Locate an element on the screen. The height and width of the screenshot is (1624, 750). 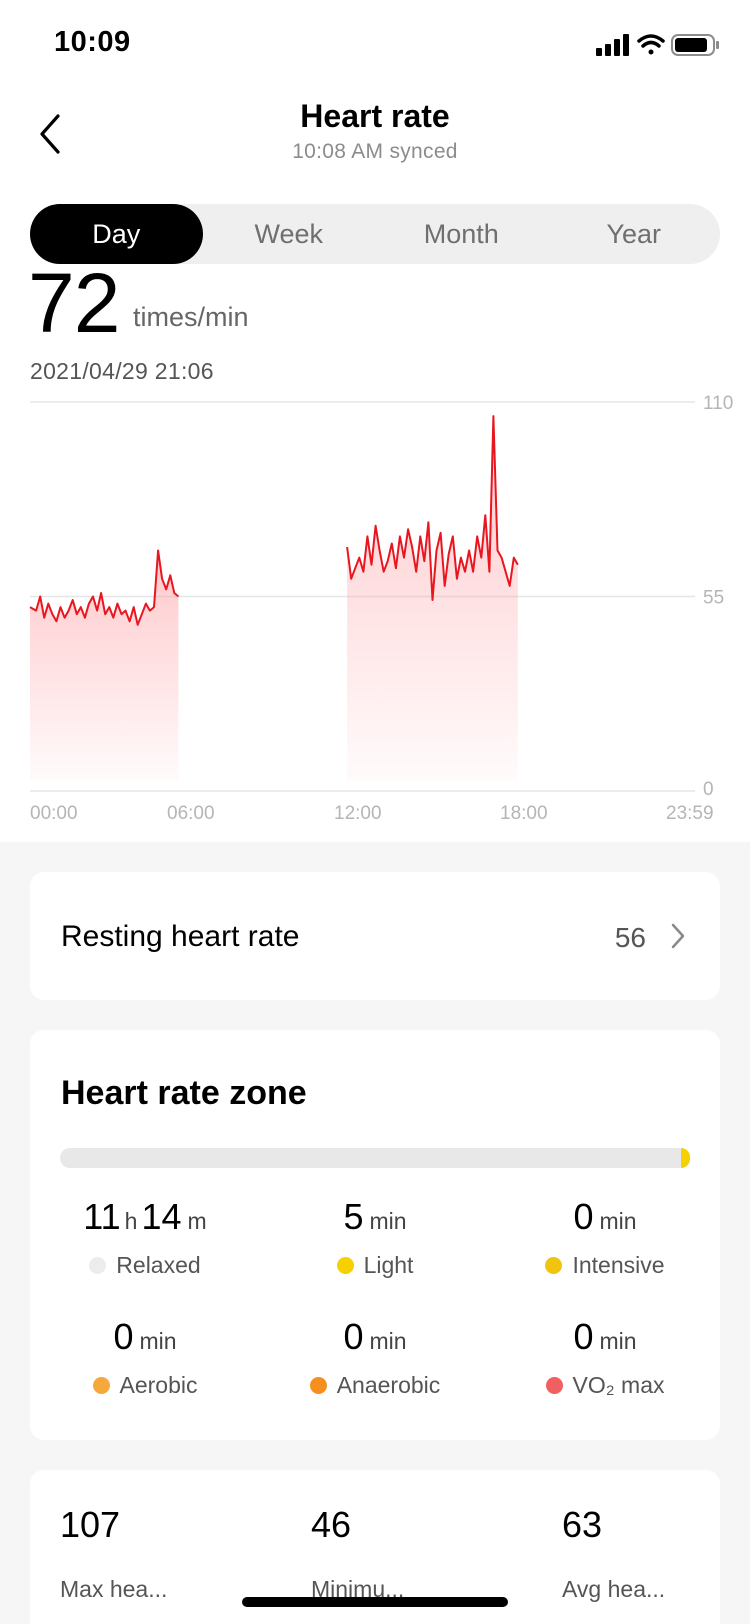
intensive-value: 0 is located at coordinates (583, 1216).